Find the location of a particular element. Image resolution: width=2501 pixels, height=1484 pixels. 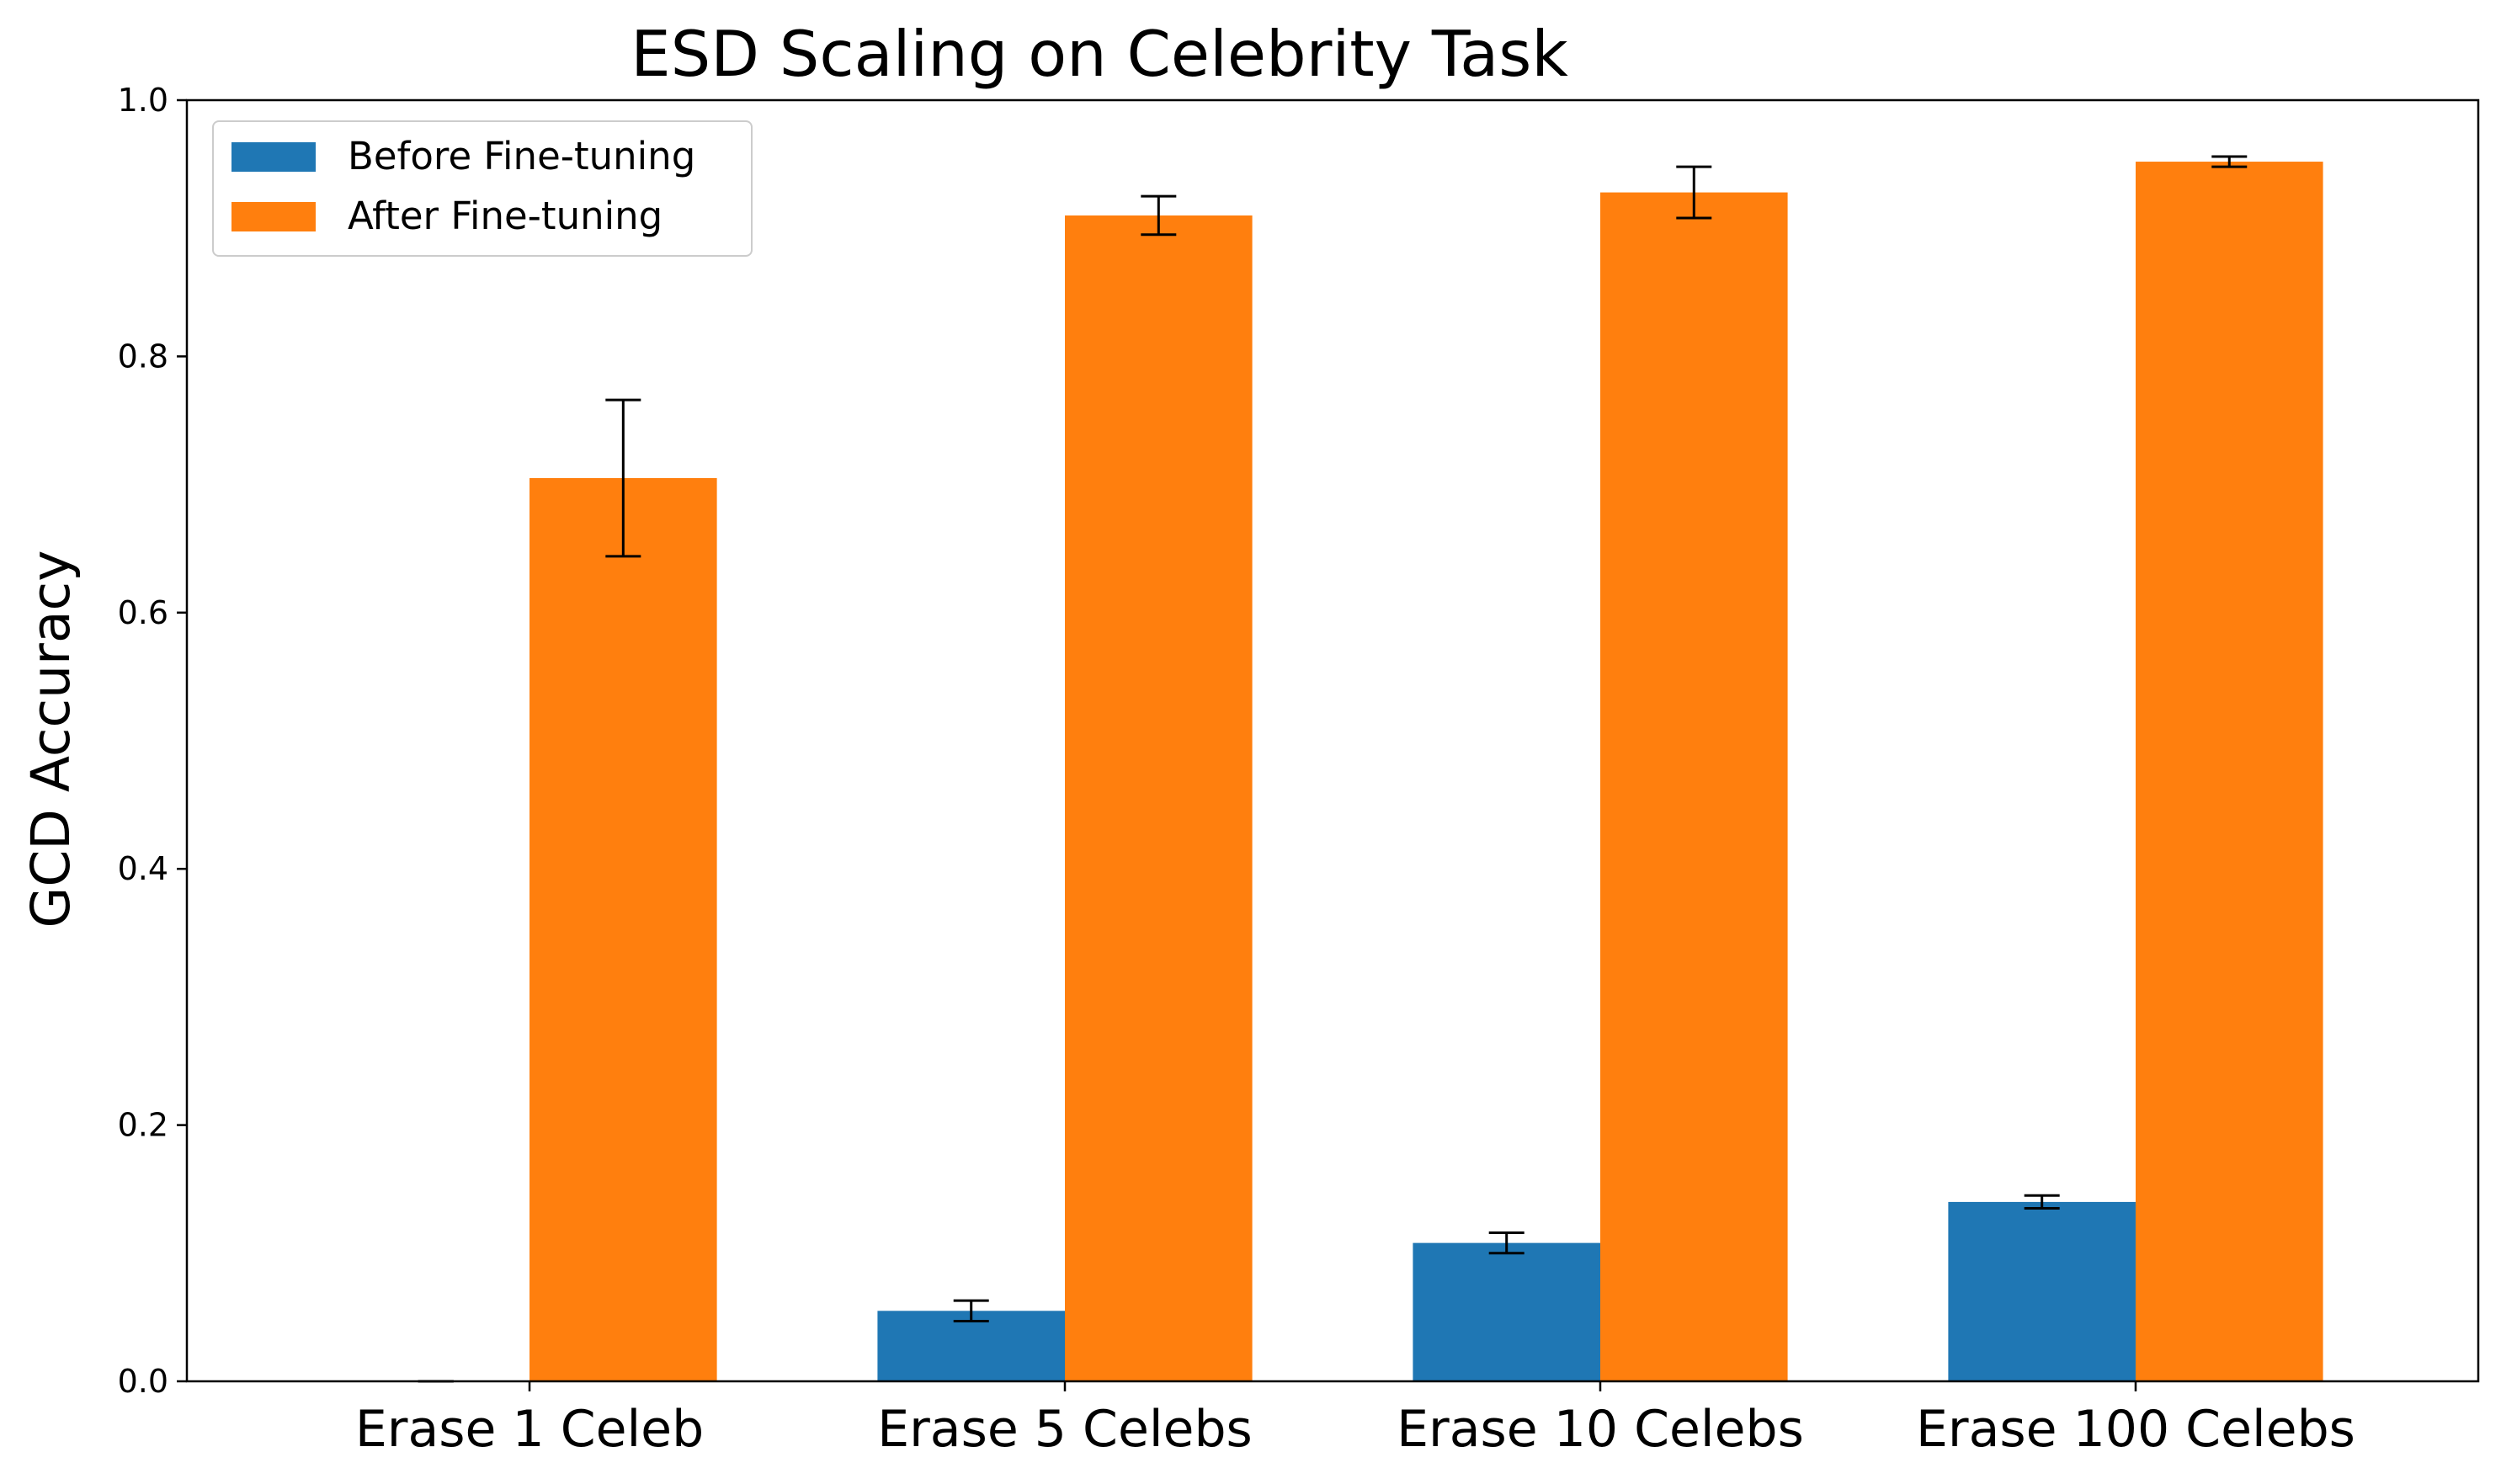

y-axis-ticks: 0.0 0.2 0.4 0.6 0.8 1.0 is located at coordinates (152, 741).